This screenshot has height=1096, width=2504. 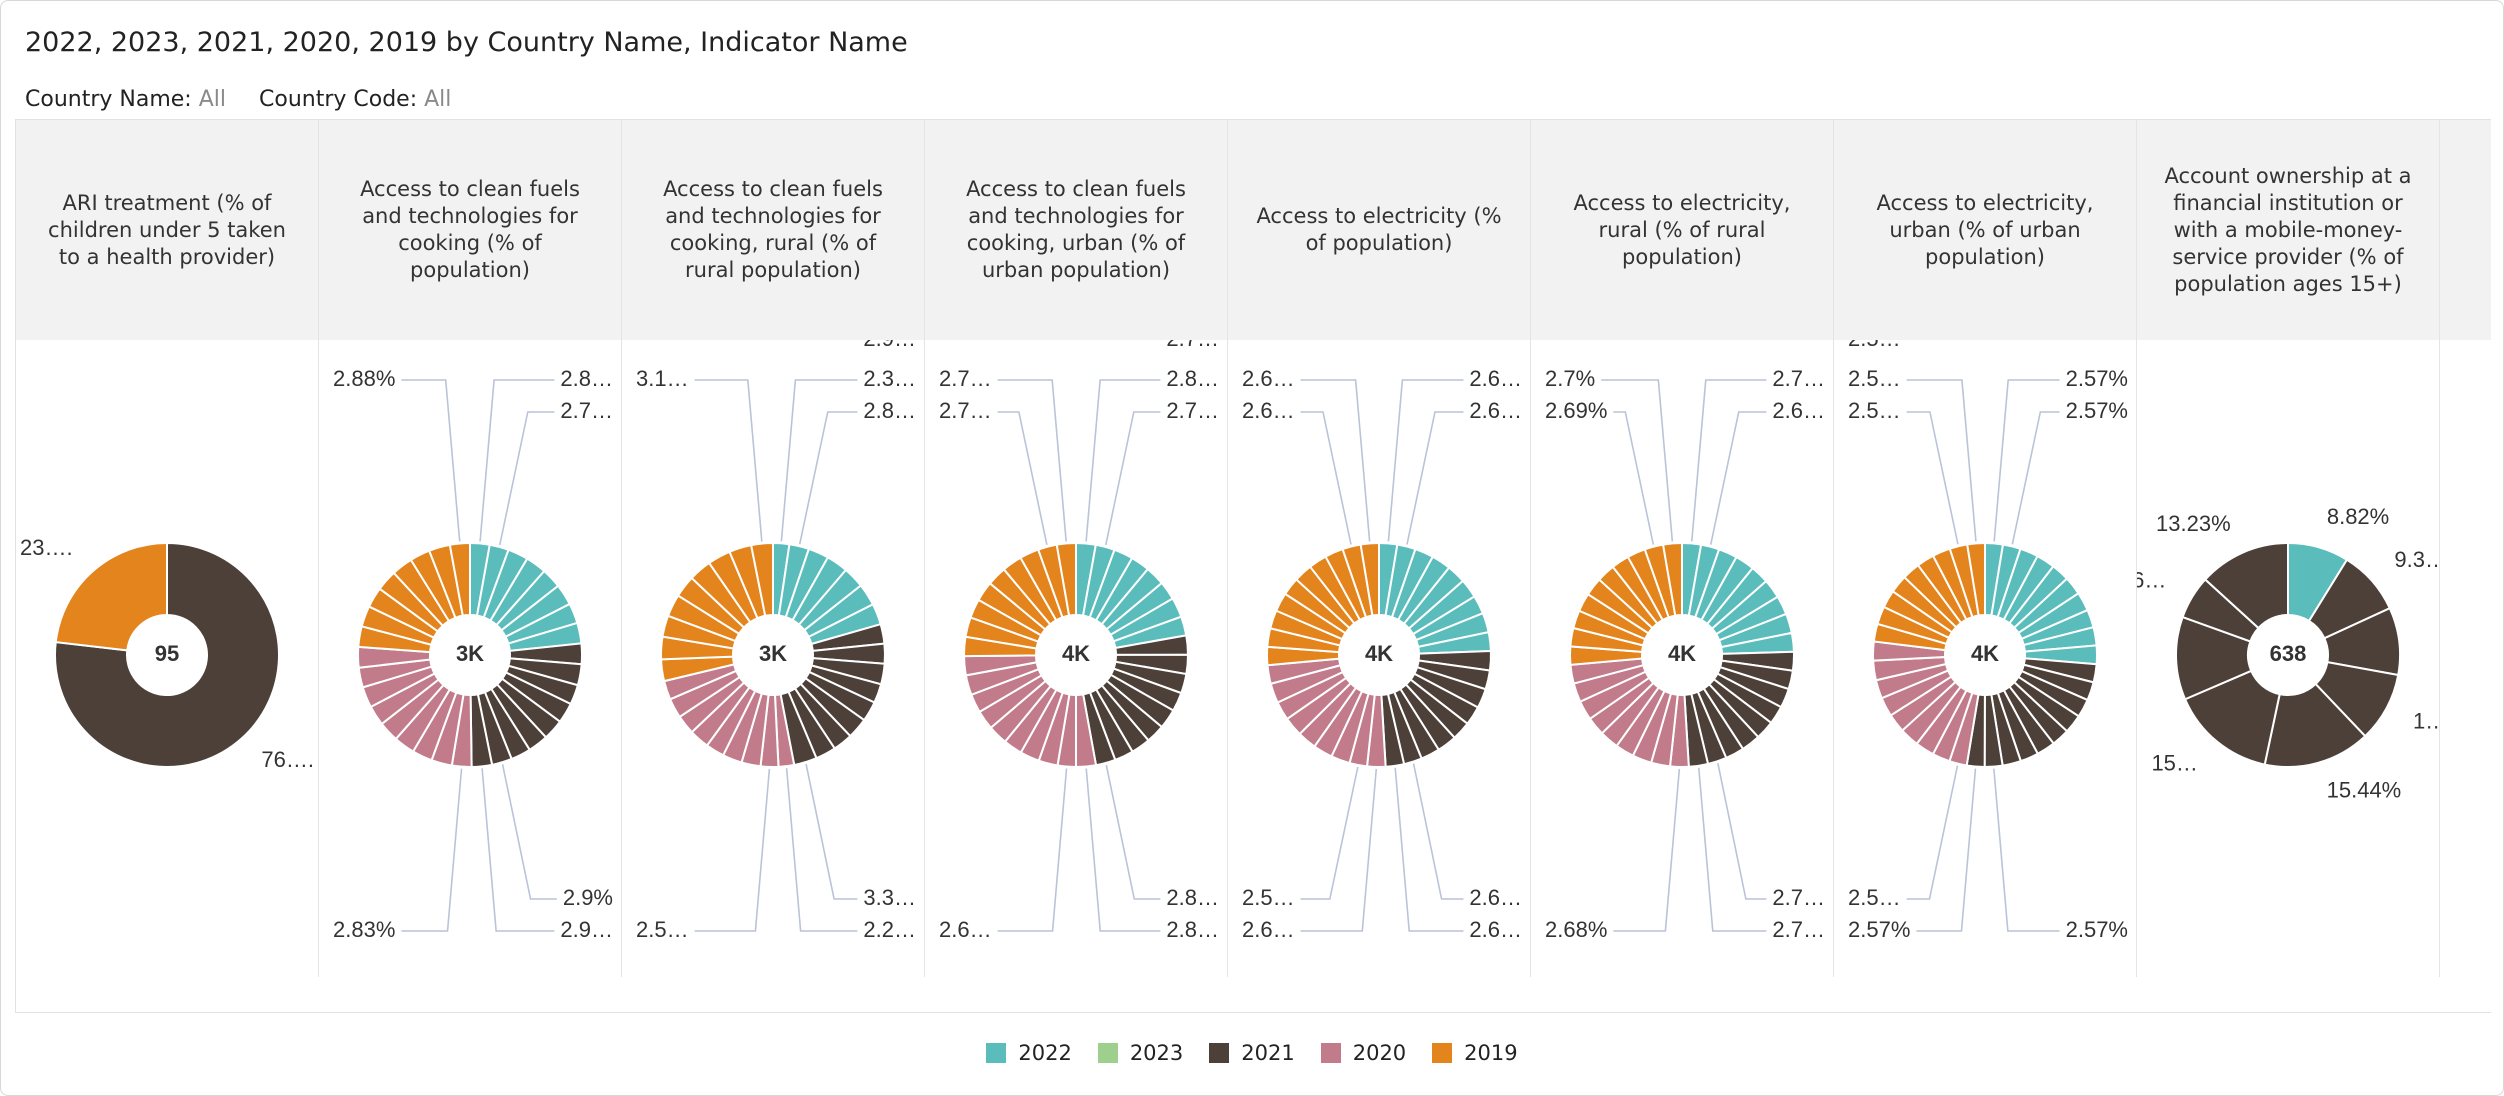 What do you see at coordinates (251, 99) in the screenshot?
I see `filter-bar: Country Name: All Country Code: All` at bounding box center [251, 99].